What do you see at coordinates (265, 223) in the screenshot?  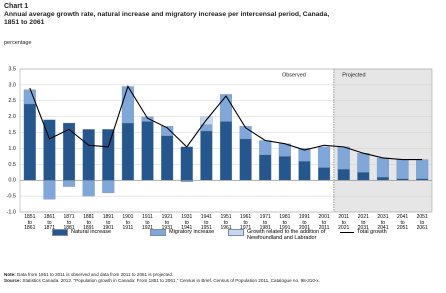 I see `x-tick-label: 1971 to 1981` at bounding box center [265, 223].